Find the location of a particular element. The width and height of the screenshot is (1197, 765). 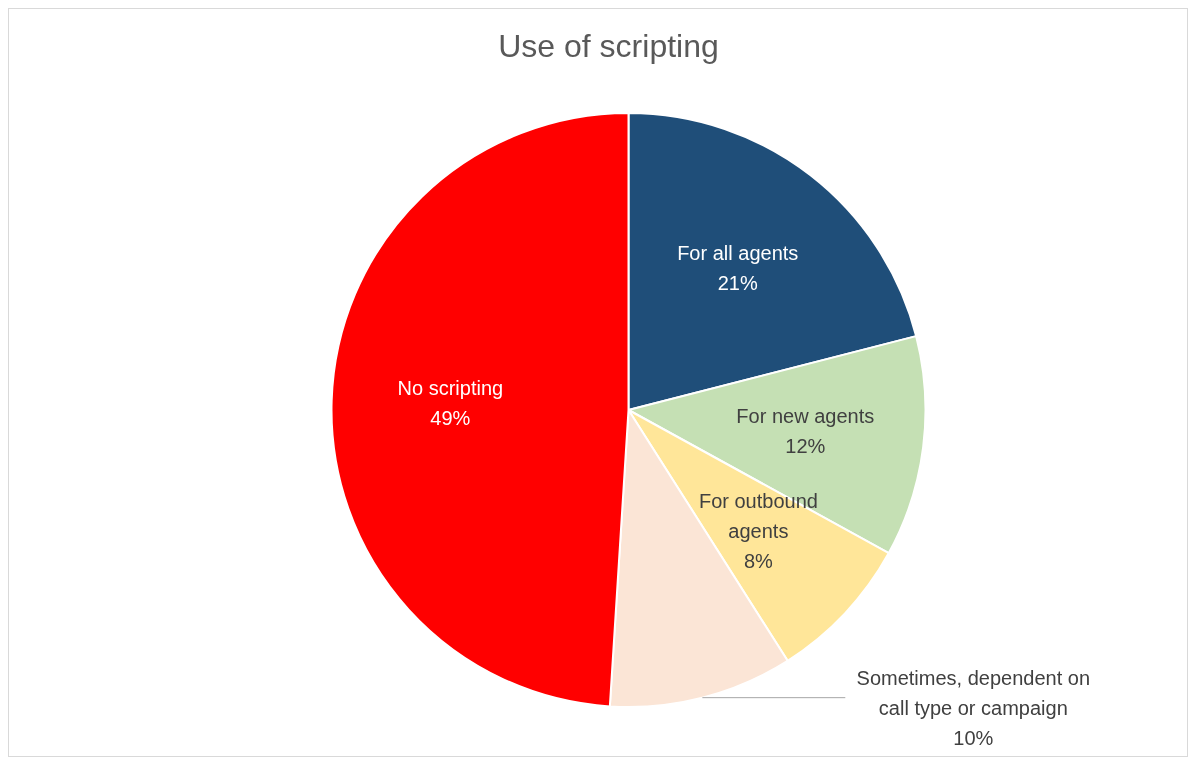

slice-label: For all agents is located at coordinates (738, 252).